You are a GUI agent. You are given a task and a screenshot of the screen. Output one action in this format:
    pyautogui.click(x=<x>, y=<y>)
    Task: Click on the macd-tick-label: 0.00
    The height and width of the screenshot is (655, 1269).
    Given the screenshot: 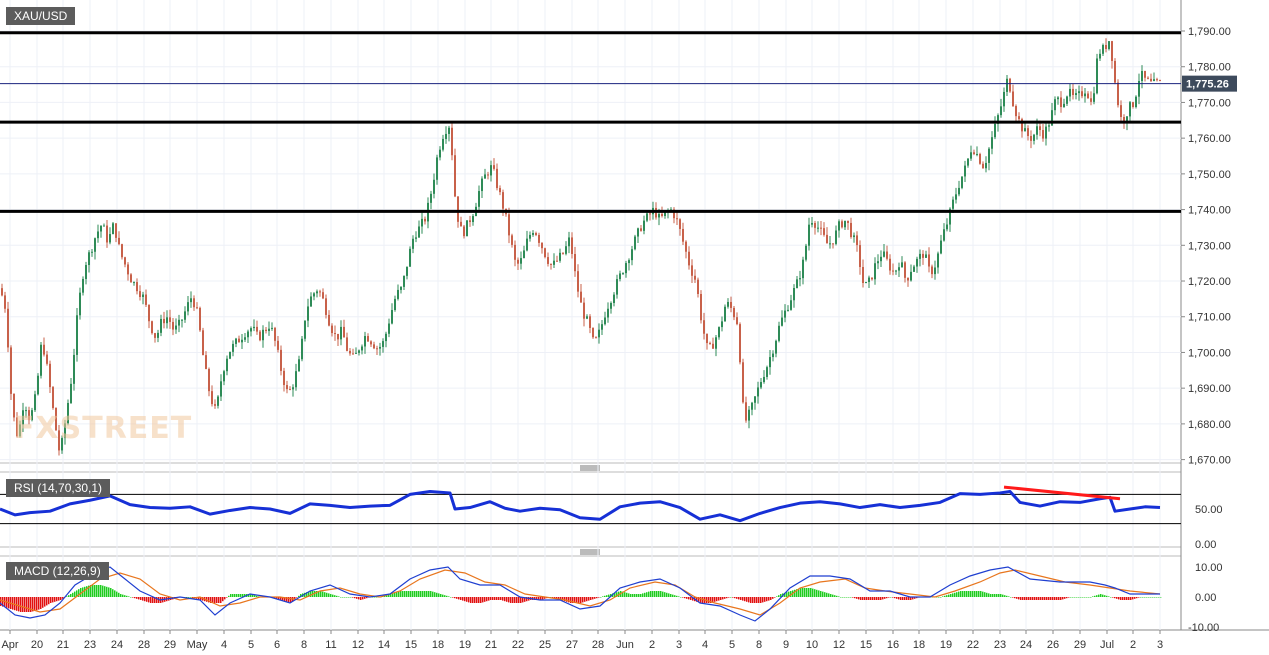 What is the action you would take?
    pyautogui.click(x=1205, y=598)
    